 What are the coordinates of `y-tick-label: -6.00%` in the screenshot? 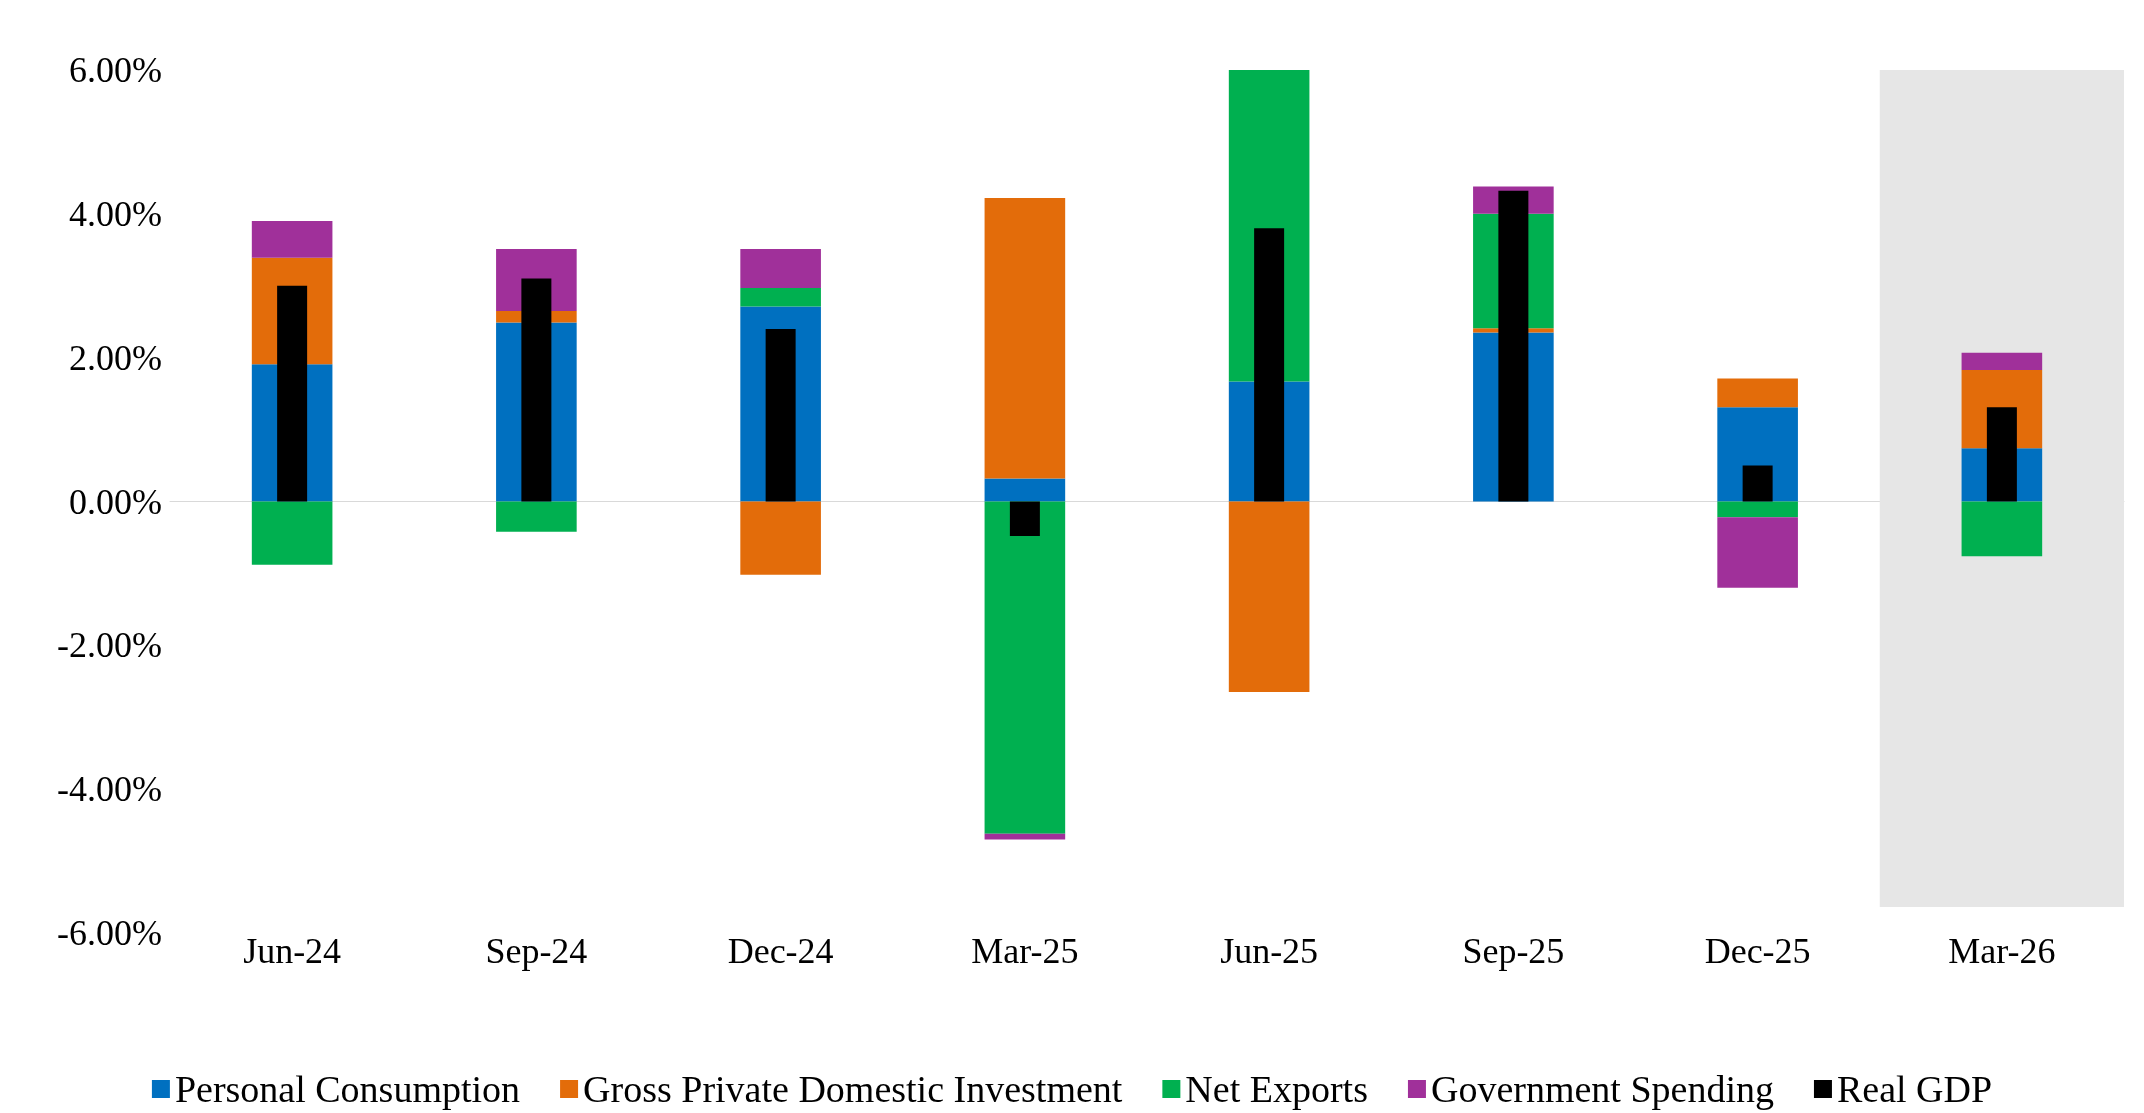 It's located at (109, 933).